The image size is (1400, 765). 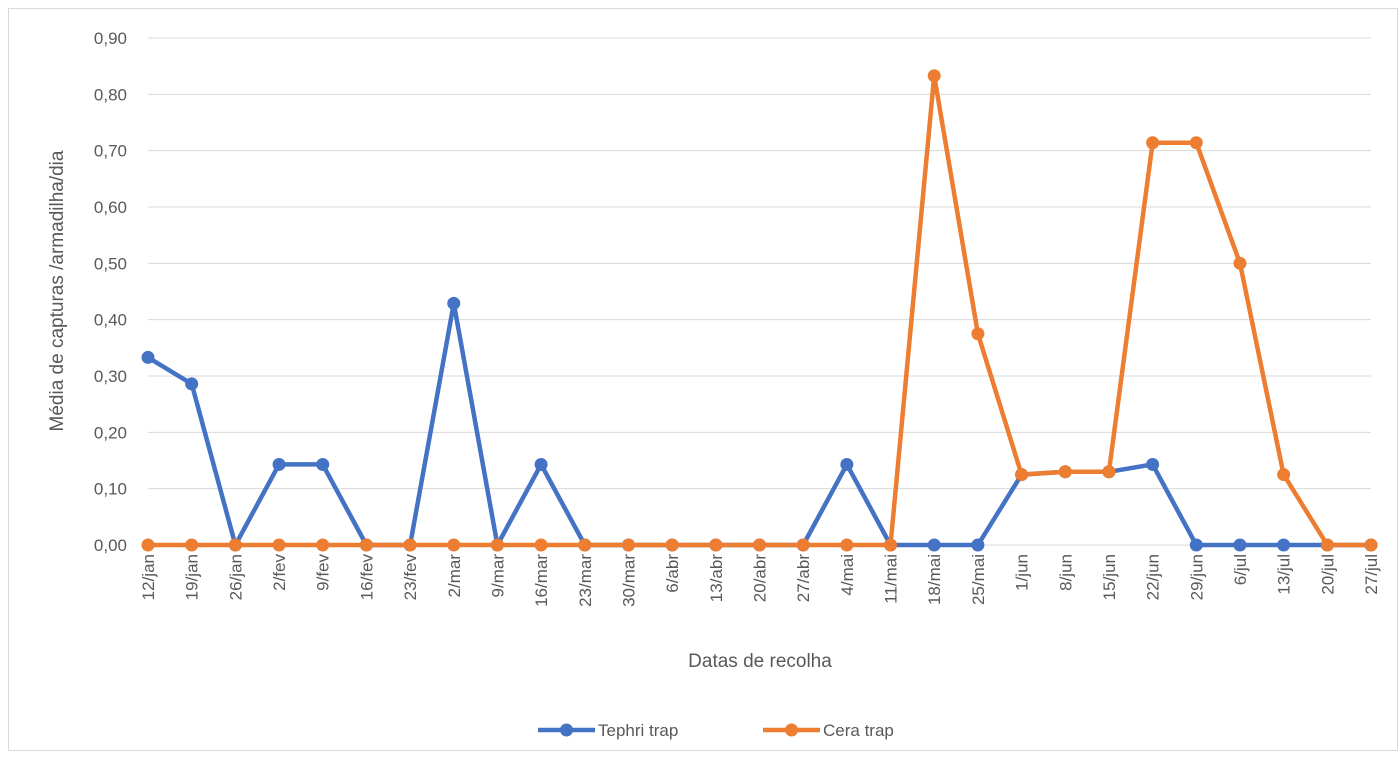 I want to click on x-tick-label: 27/abr, so click(x=803, y=578).